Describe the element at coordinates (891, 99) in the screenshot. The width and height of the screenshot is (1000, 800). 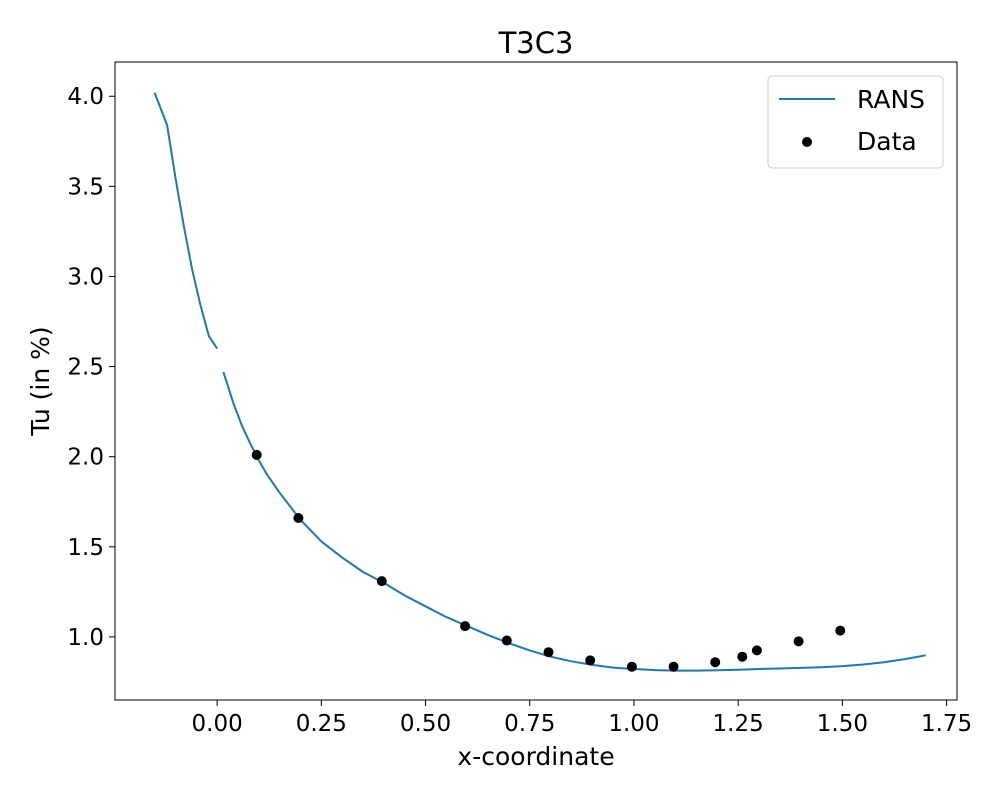
I see `legend-rans-label: RANS` at that location.